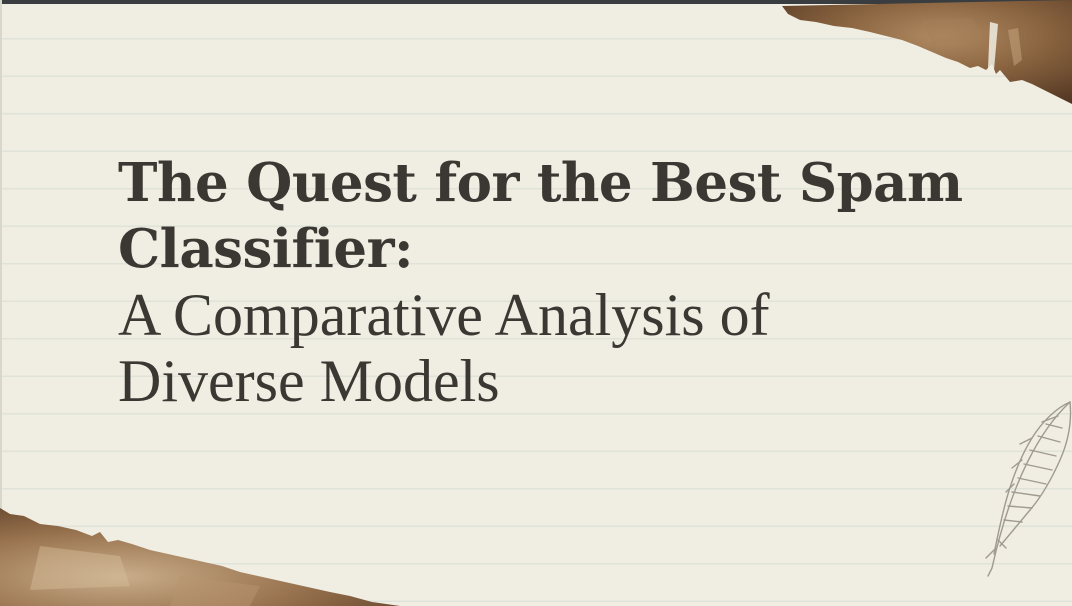 This screenshot has width=1072, height=606. Describe the element at coordinates (200, 557) in the screenshot. I see `bottom-left-paper-scrap` at that location.